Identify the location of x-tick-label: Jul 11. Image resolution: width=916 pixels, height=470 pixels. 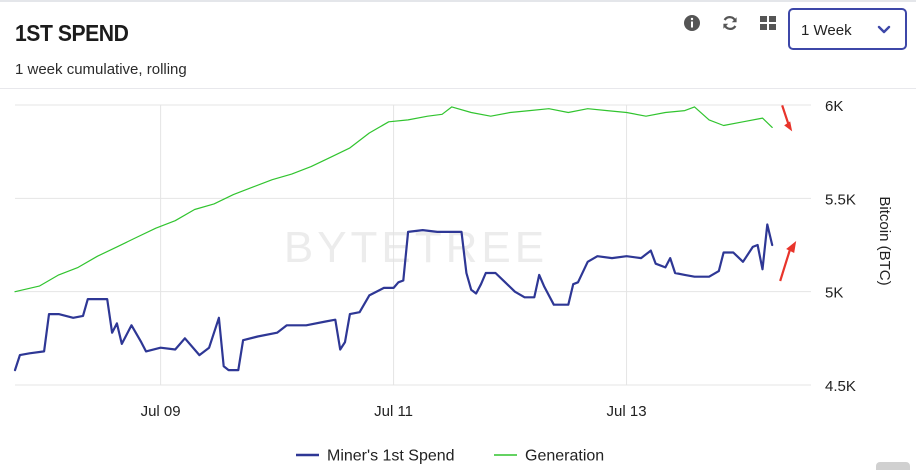
(393, 411).